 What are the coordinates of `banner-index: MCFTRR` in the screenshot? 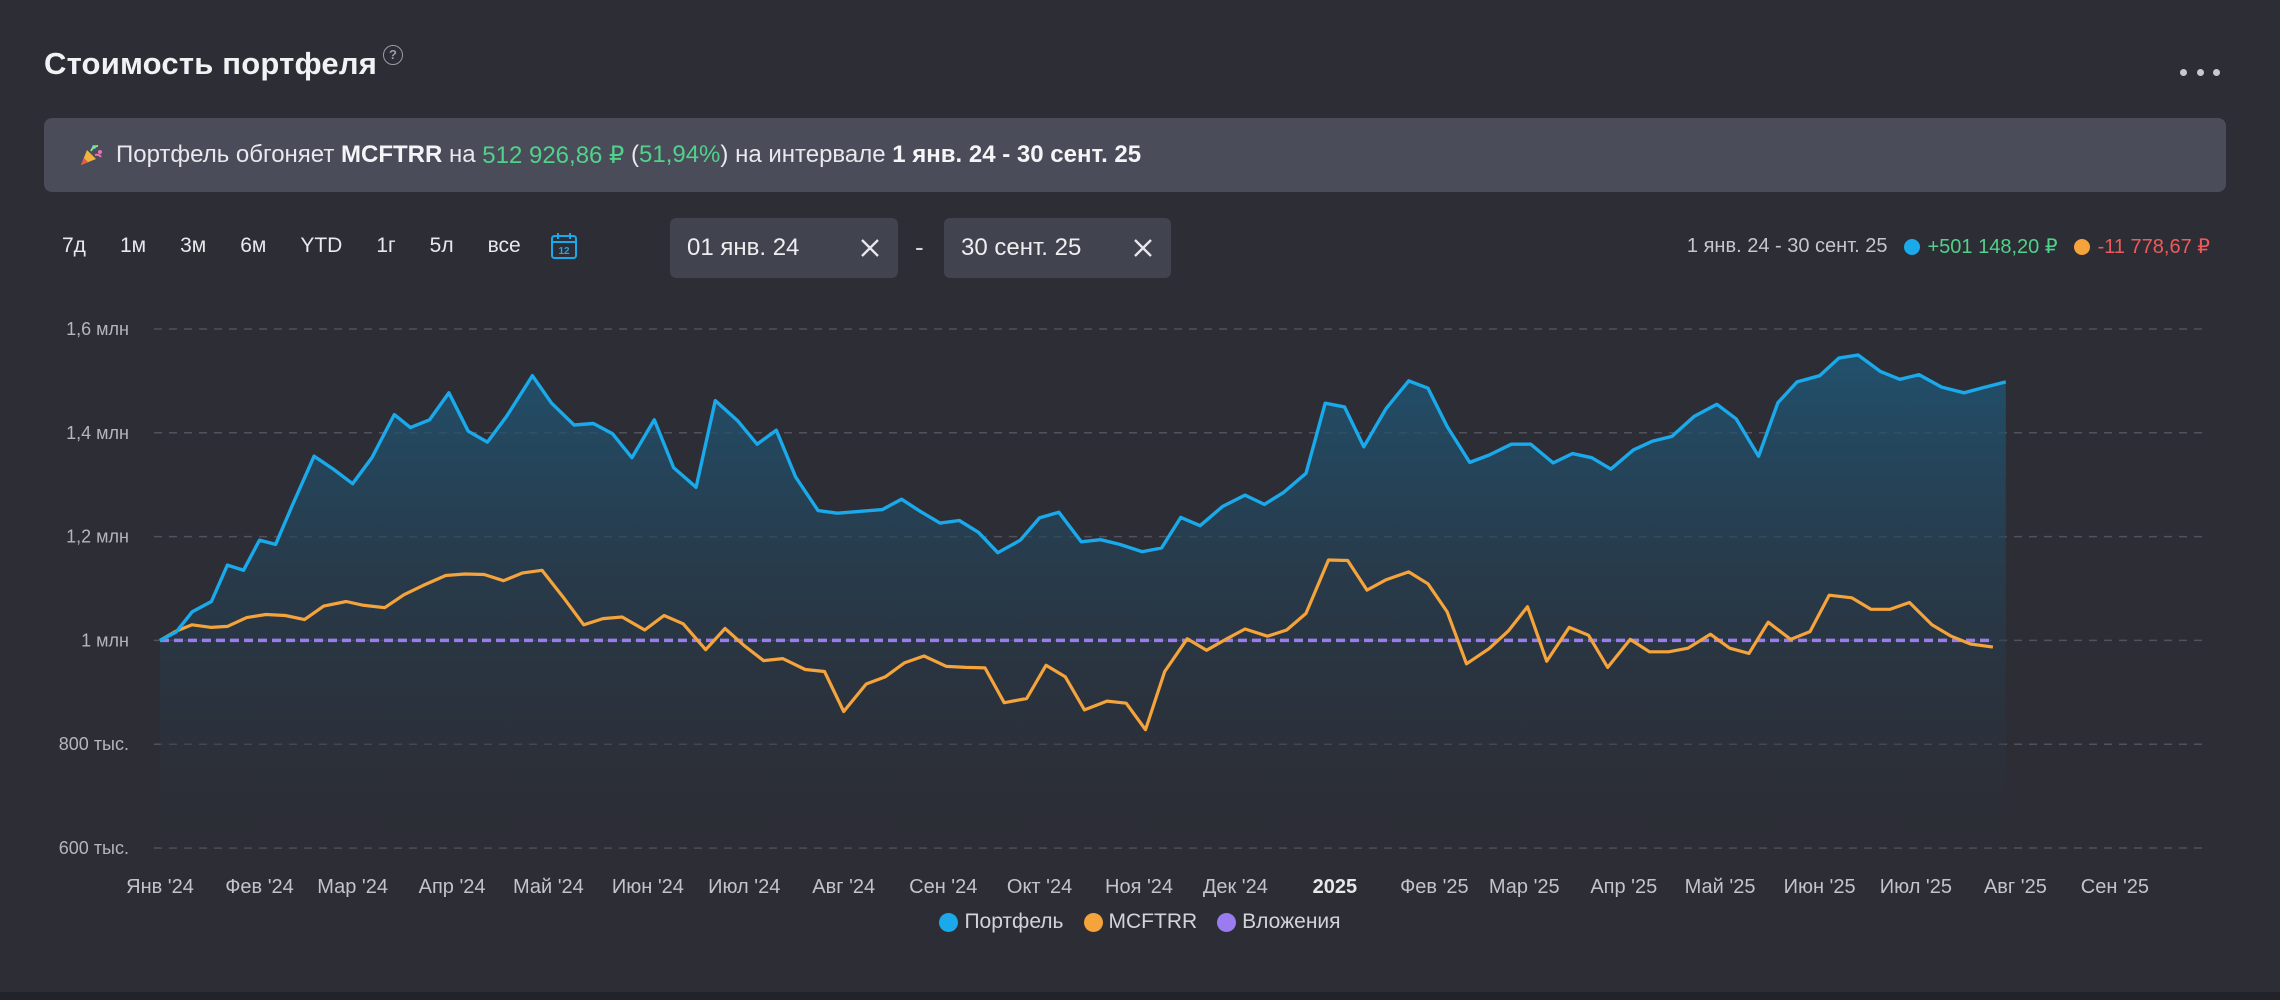 It's located at (392, 154).